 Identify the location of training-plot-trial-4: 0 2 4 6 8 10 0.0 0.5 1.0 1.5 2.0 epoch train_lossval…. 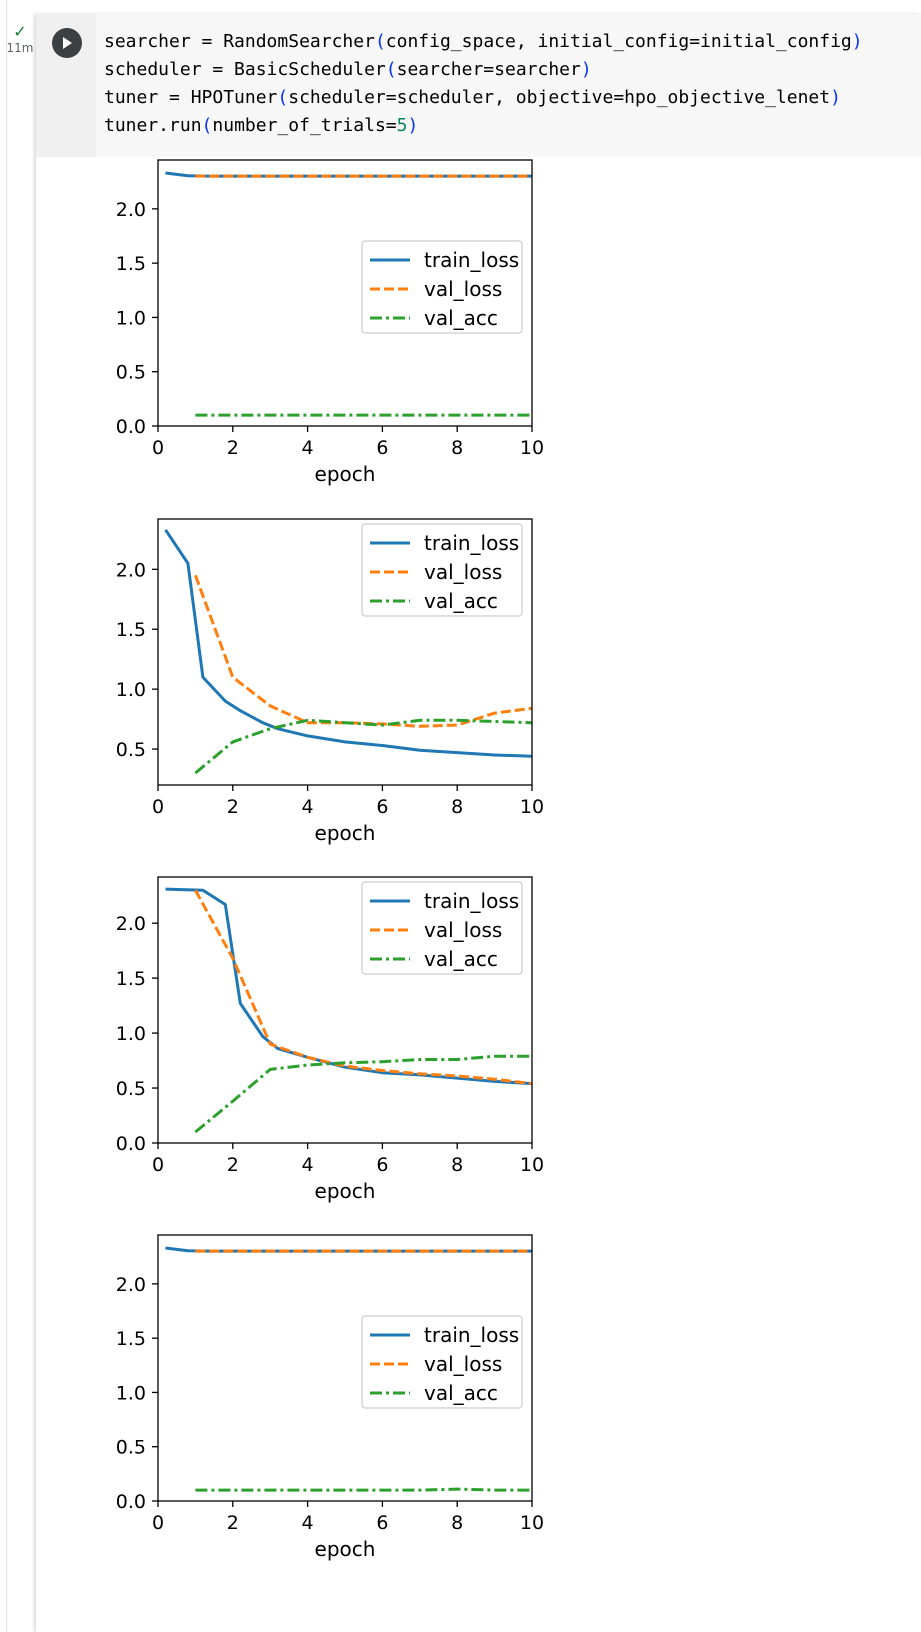
(330, 1397).